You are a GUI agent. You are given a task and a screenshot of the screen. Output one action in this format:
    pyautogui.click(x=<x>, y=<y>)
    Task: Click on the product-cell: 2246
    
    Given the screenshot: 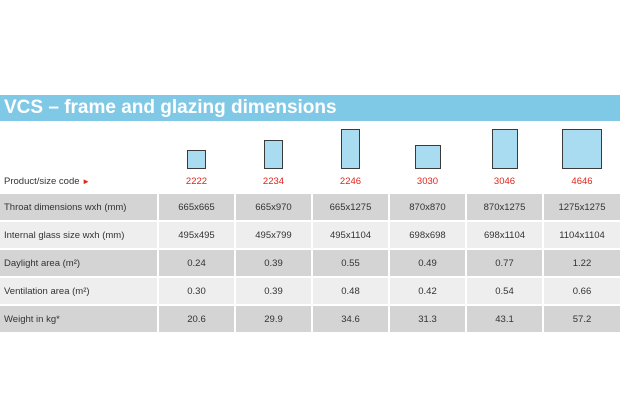 What is the action you would take?
    pyautogui.click(x=350, y=157)
    